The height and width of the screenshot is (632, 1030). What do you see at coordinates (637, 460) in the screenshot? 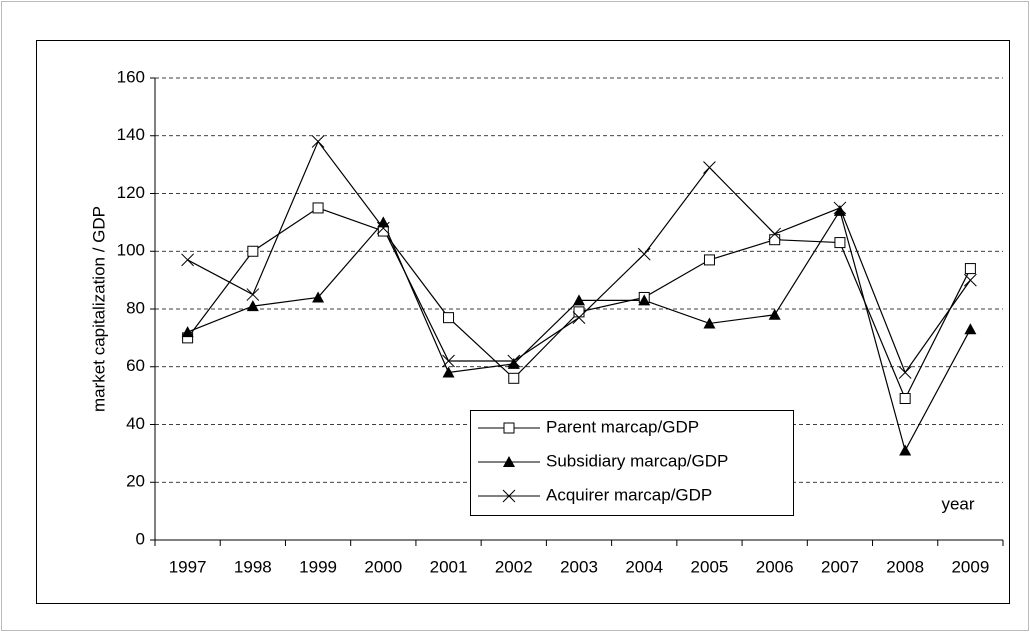
I see `legend-label: Subsidiary marcap/GDP` at bounding box center [637, 460].